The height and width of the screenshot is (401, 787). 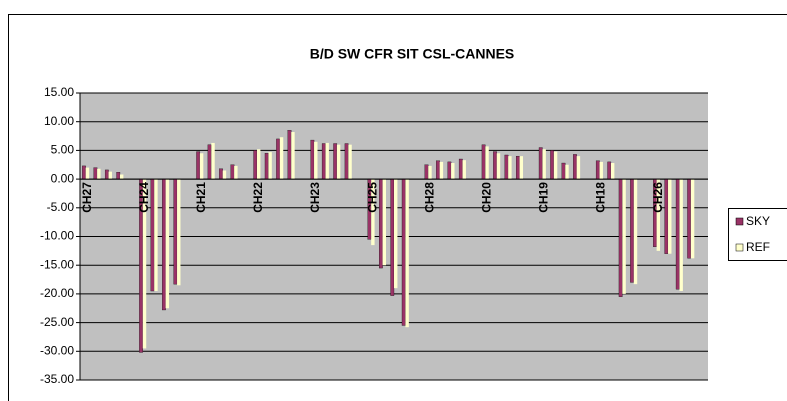 I want to click on x-tick-label: CH18, so click(x=601, y=197).